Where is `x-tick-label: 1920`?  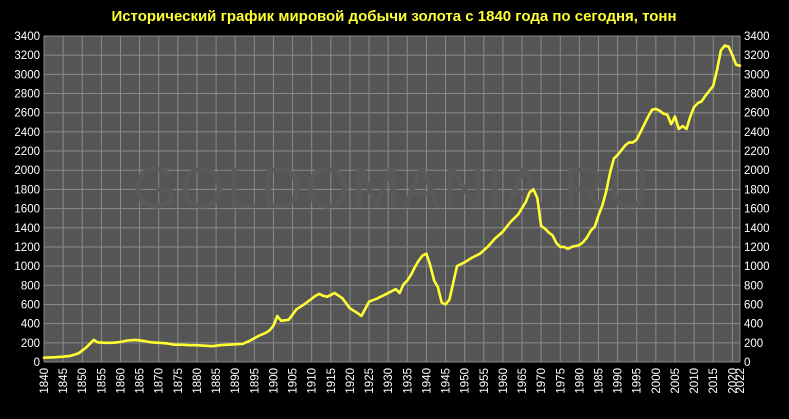
x-tick-label: 1920 is located at coordinates (351, 381).